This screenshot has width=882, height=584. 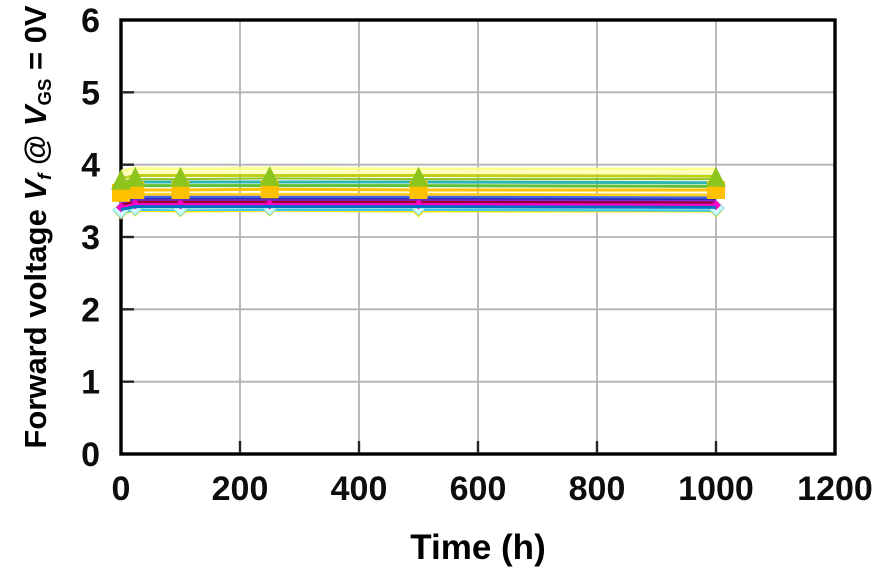 I want to click on x-tick-label: 600, so click(x=478, y=489).